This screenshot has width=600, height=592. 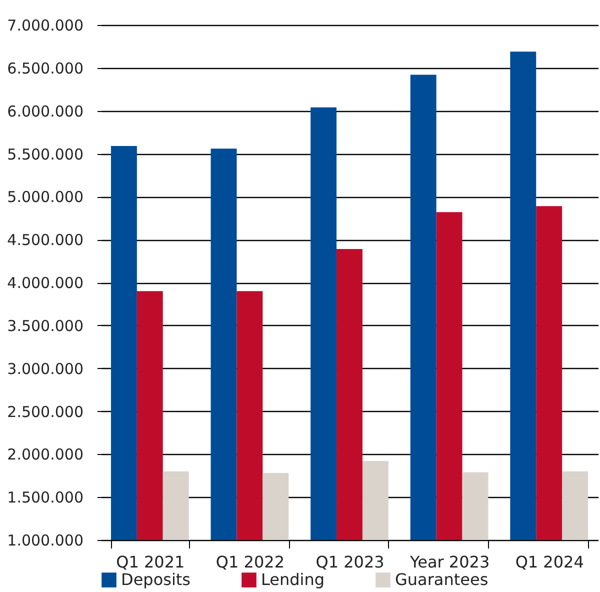 What do you see at coordinates (155, 579) in the screenshot?
I see `legend-label: Deposits` at bounding box center [155, 579].